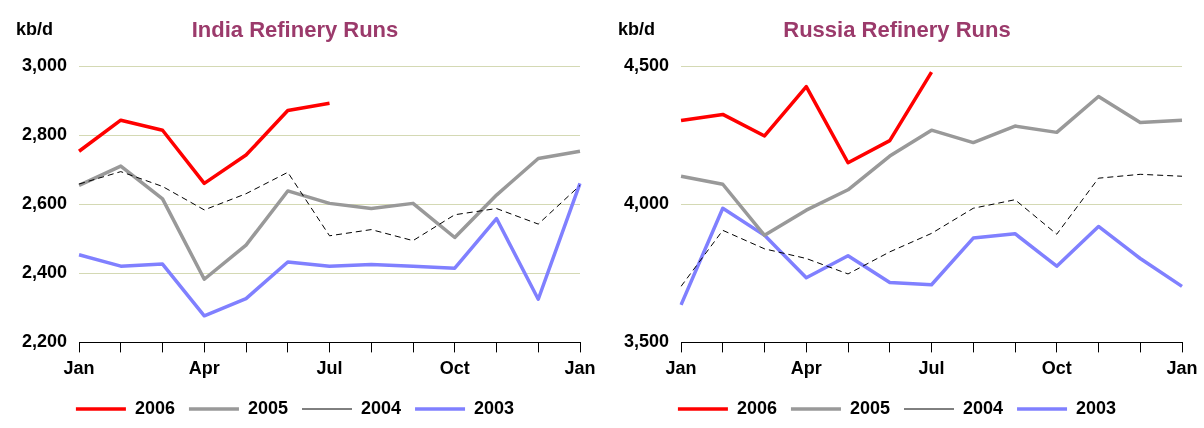 This screenshot has width=1204, height=428. Describe the element at coordinates (897, 30) in the screenshot. I see `chart-title: Russia Refinery Runs` at that location.